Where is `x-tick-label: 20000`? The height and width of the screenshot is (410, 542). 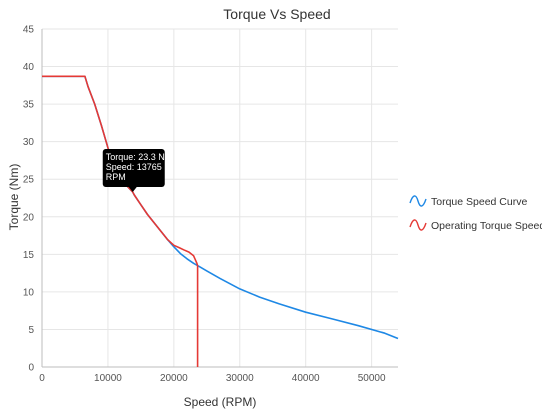
x-tick-label: 20000 is located at coordinates (174, 378).